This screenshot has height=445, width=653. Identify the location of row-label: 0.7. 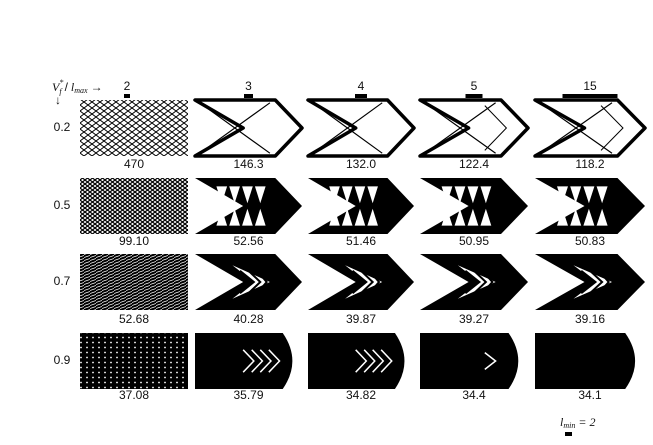
(62, 281).